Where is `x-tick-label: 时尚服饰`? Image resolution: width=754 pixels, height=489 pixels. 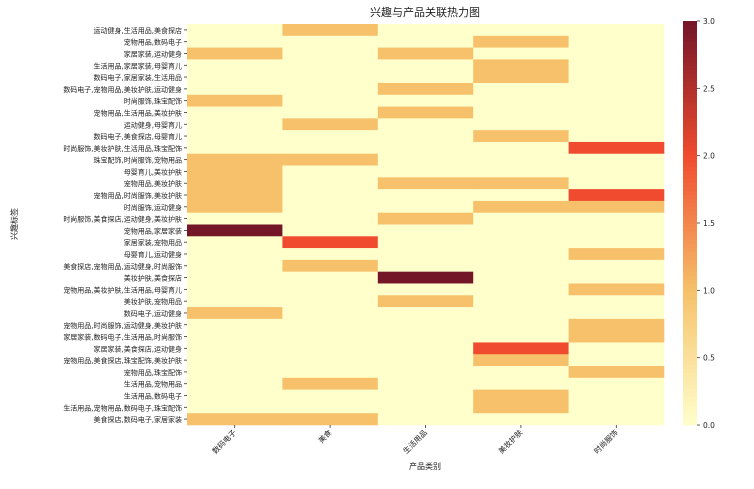
x-tick-label: 时尚服饰 is located at coordinates (605, 441).